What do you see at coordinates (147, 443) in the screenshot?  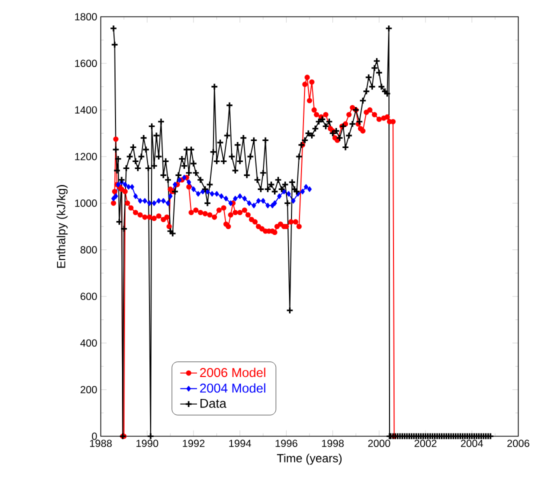 I see `x-tick-label: 1990` at bounding box center [147, 443].